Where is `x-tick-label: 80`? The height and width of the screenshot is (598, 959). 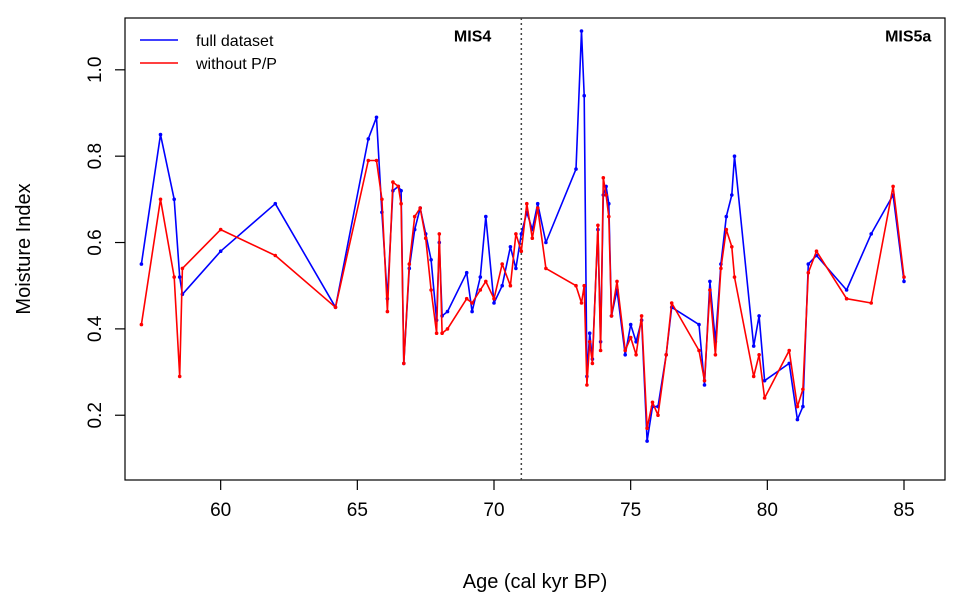 x-tick-label: 80 is located at coordinates (767, 510).